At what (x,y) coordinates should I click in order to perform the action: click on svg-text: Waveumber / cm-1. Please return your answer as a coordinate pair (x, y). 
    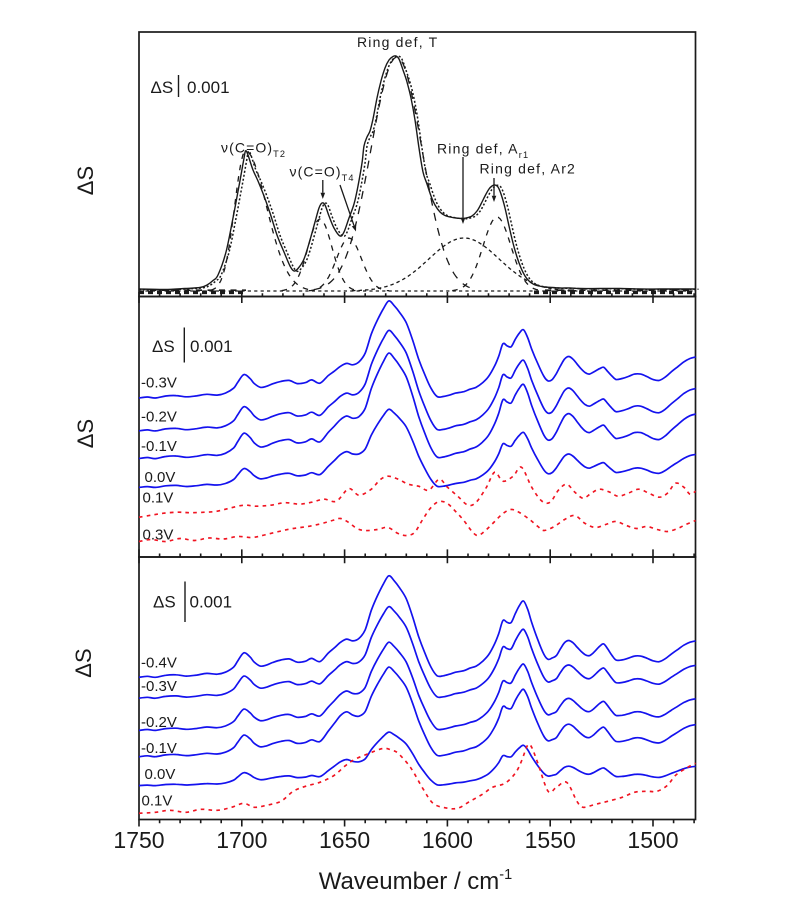
    Looking at the image, I should click on (415, 881).